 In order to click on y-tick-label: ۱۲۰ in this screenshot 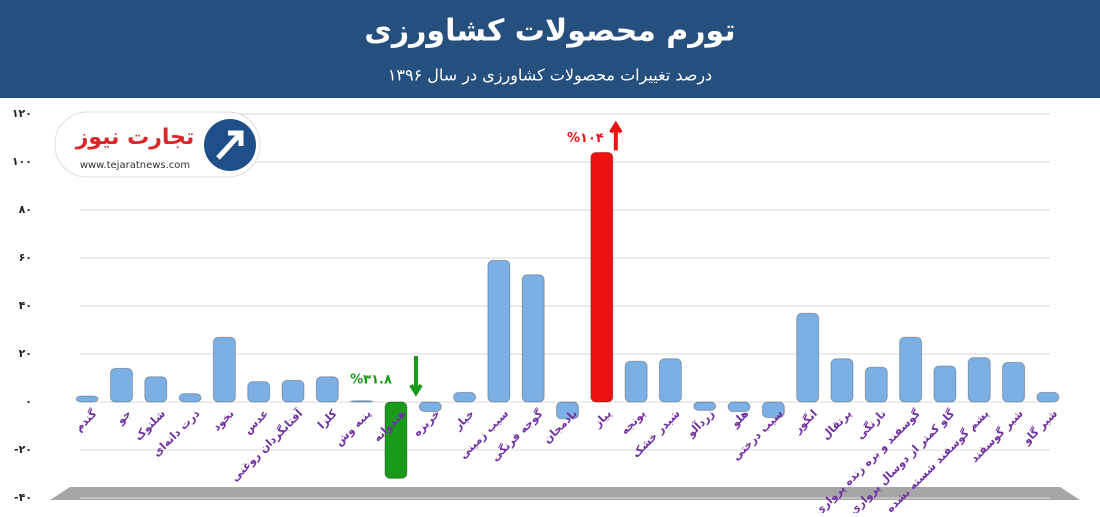, I will do `click(22, 113)`.